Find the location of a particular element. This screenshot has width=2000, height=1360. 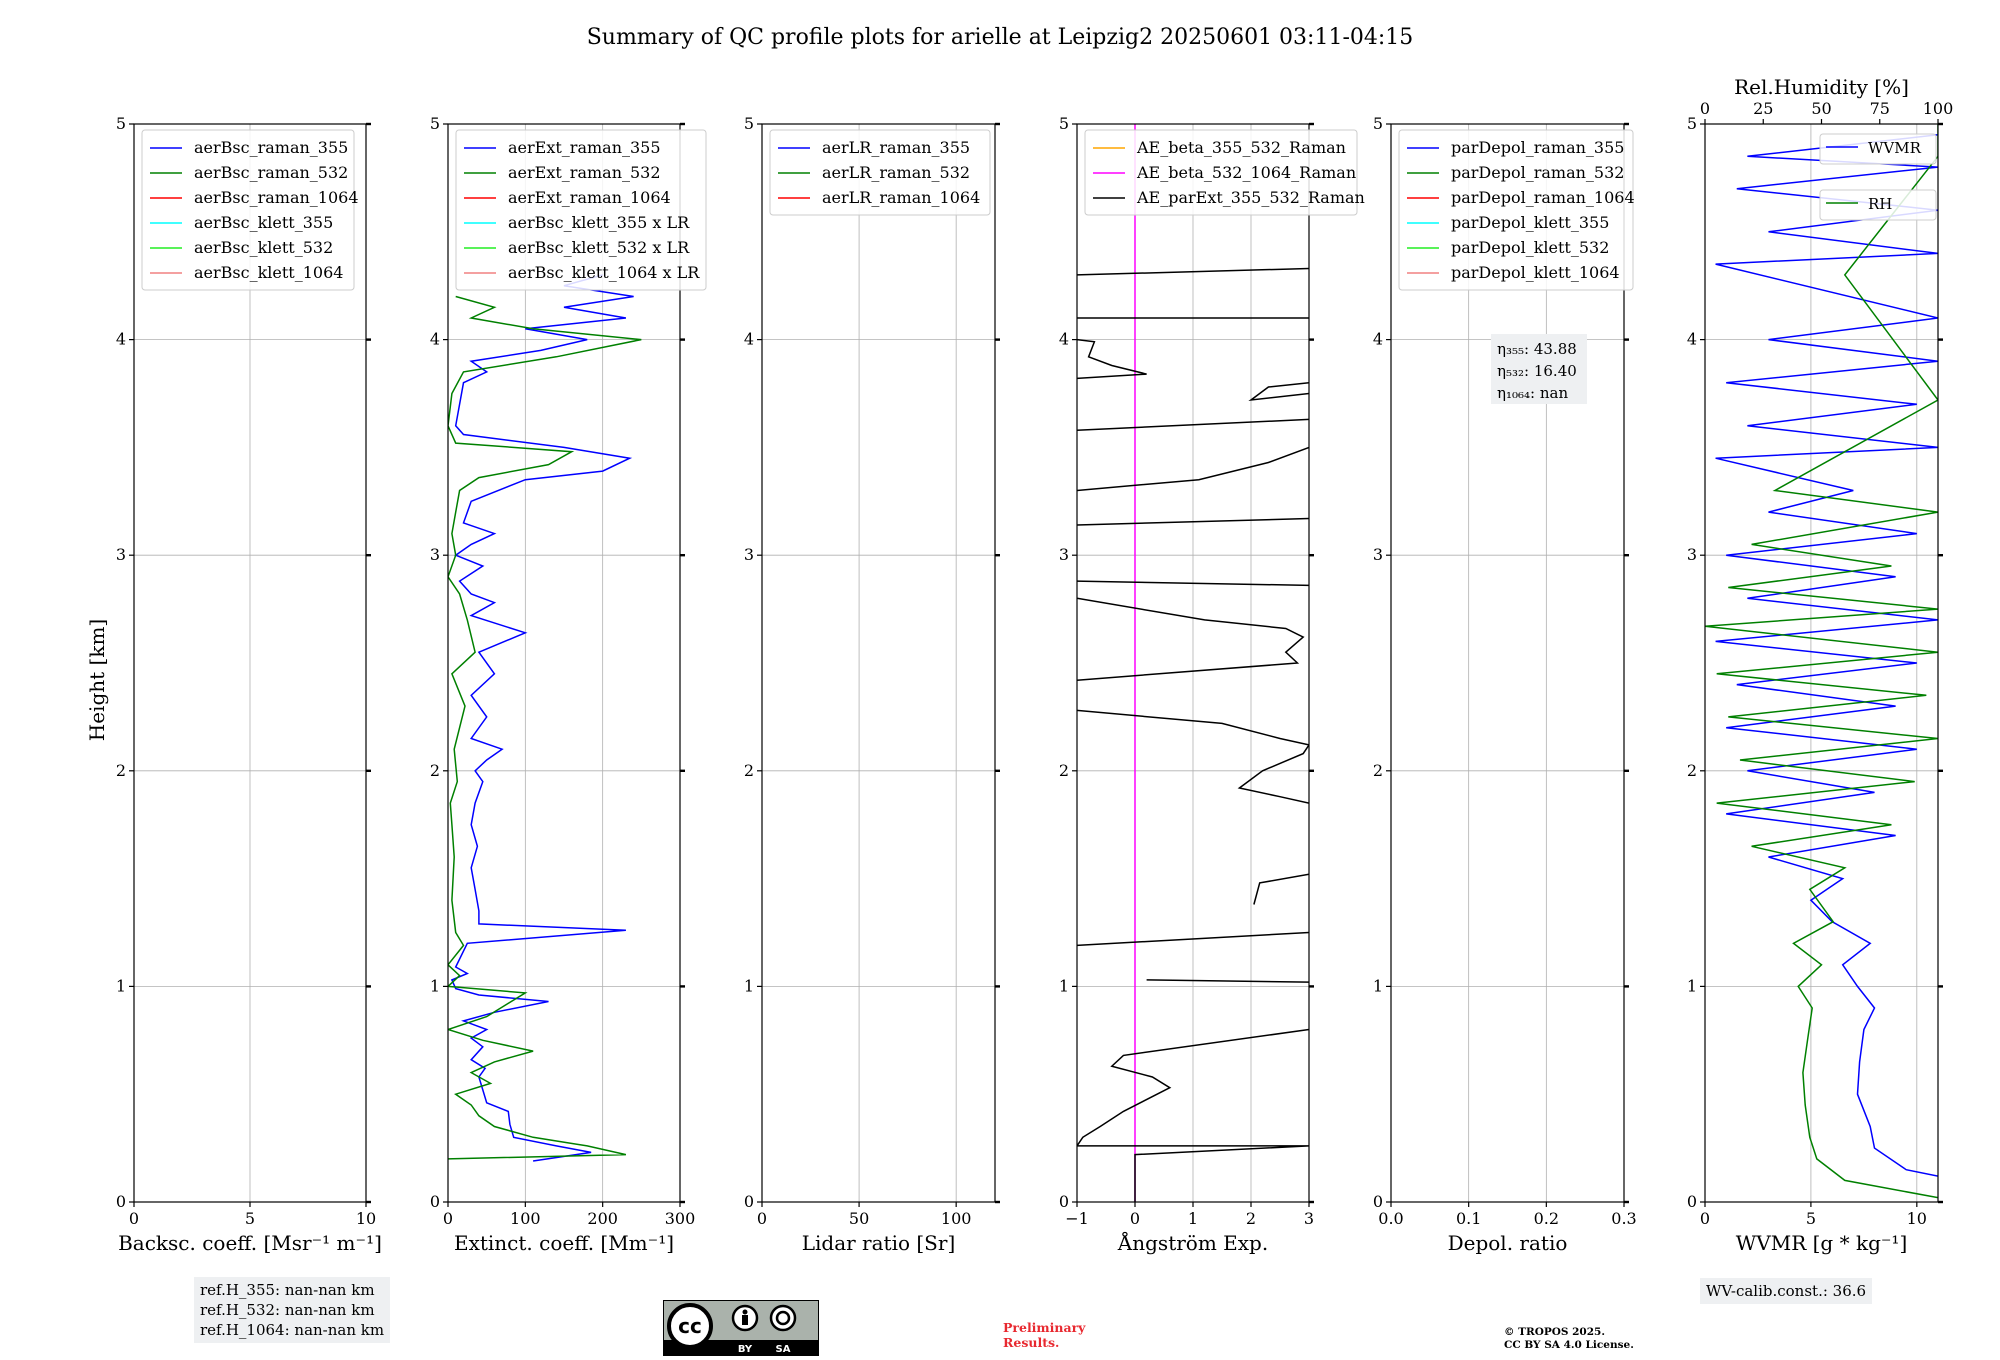

legend-label: parDepol_klett_1064 is located at coordinates (1535, 272).